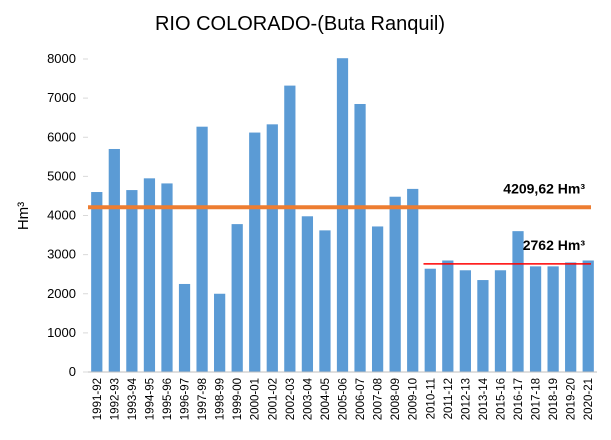 The width and height of the screenshot is (611, 440). Describe the element at coordinates (379, 399) in the screenshot. I see `x-tick-label: 2007-08` at that location.